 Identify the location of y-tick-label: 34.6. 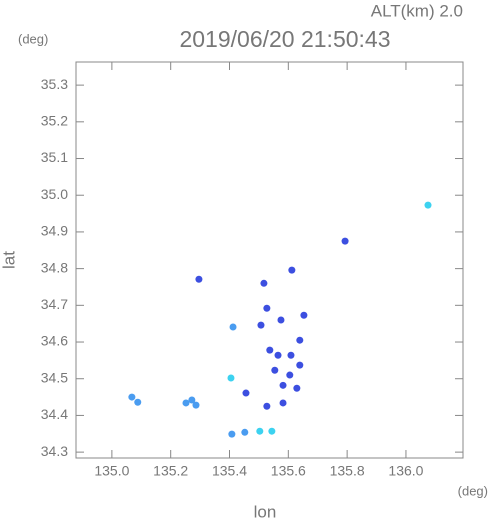
(54, 341).